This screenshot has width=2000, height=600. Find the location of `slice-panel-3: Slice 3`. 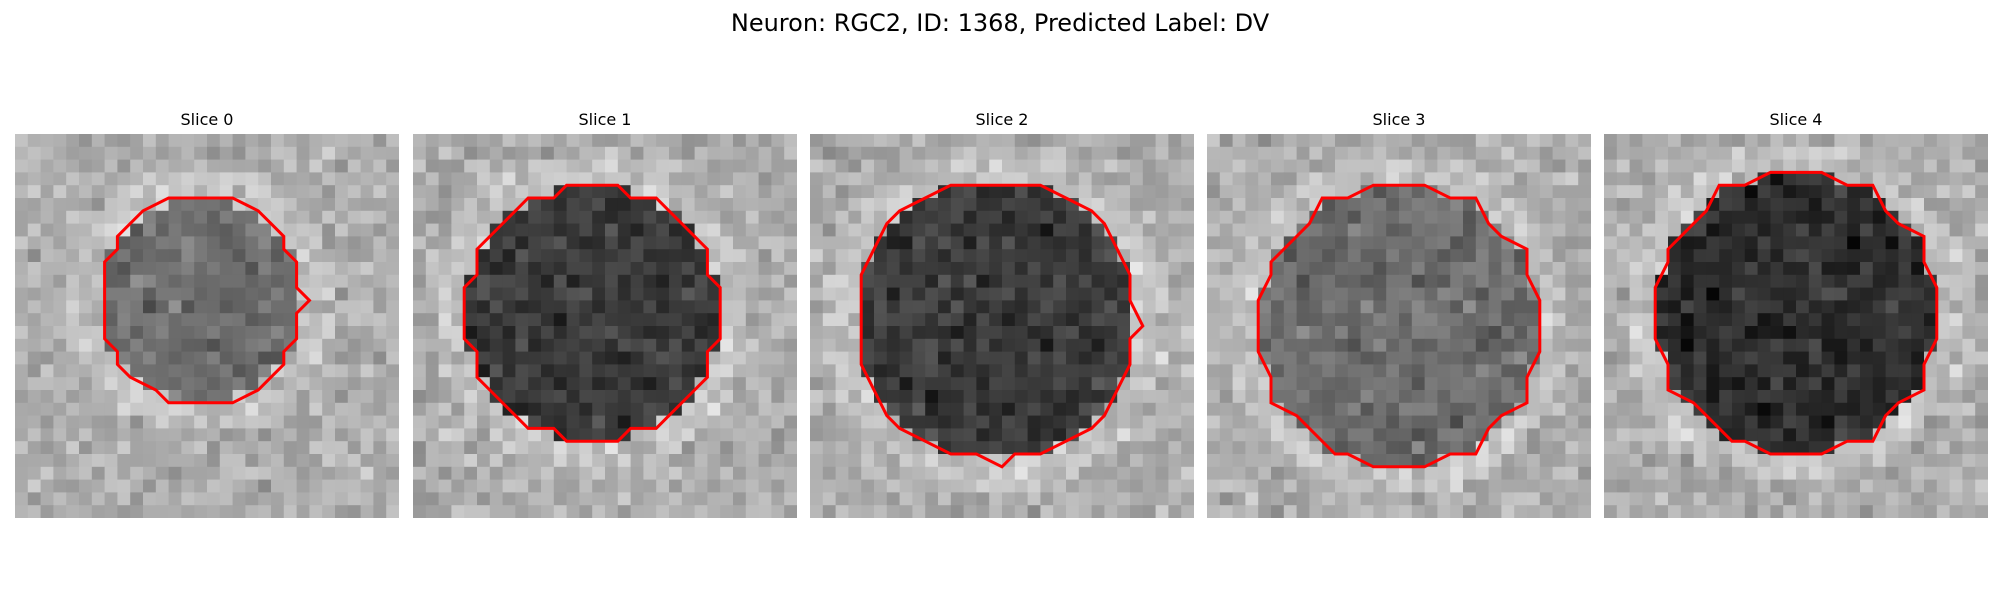

slice-panel-3: Slice 3 is located at coordinates (1399, 313).